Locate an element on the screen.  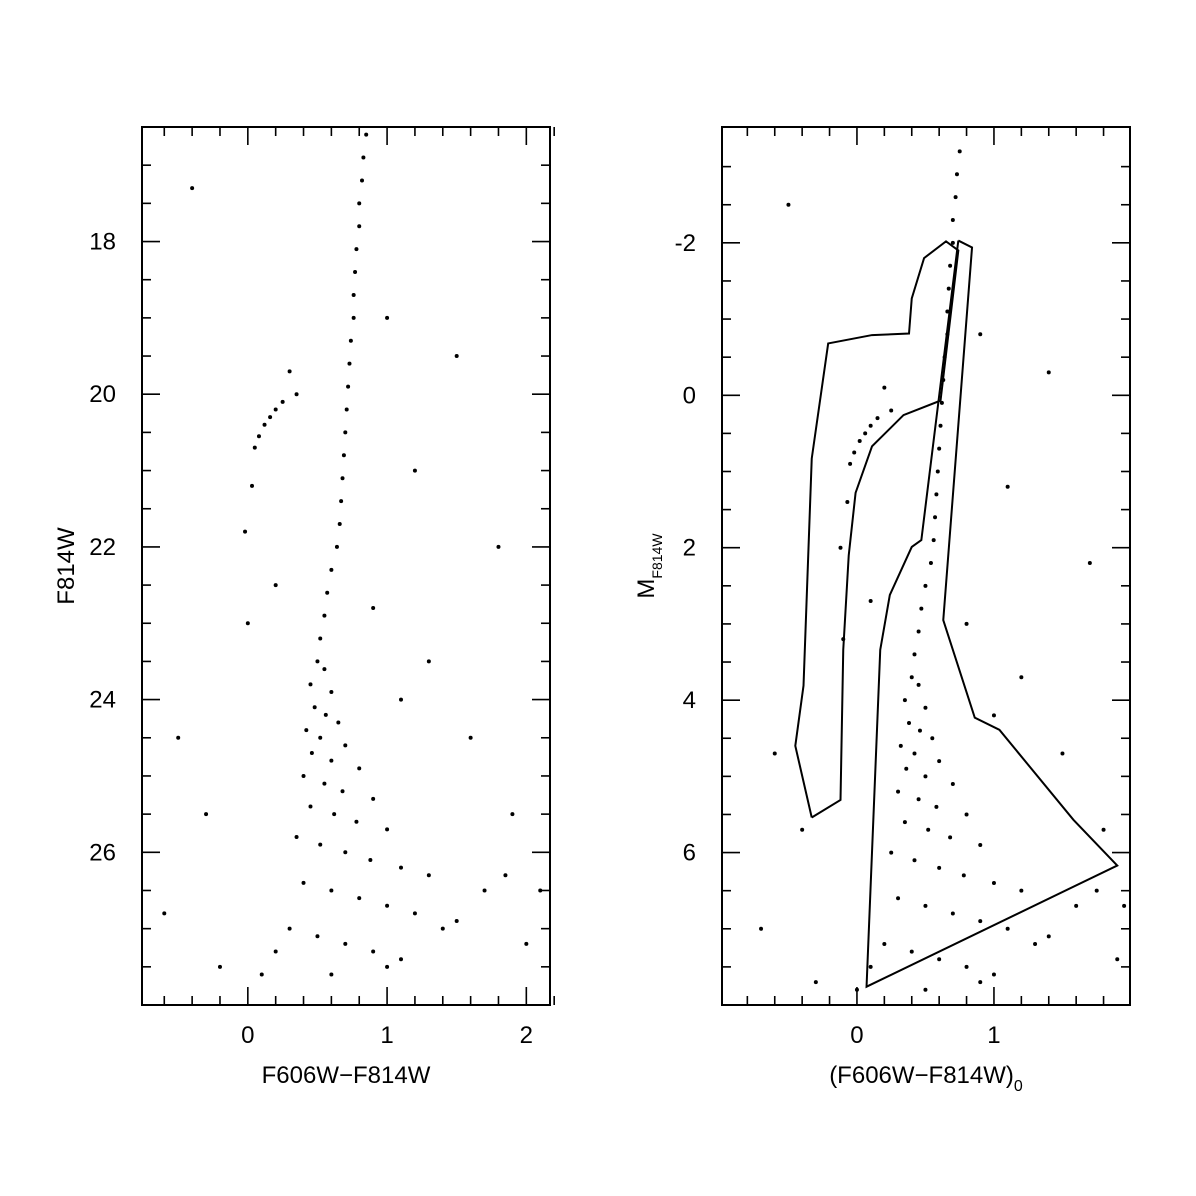
y-tick-label: 20 is located at coordinates (102, 394).